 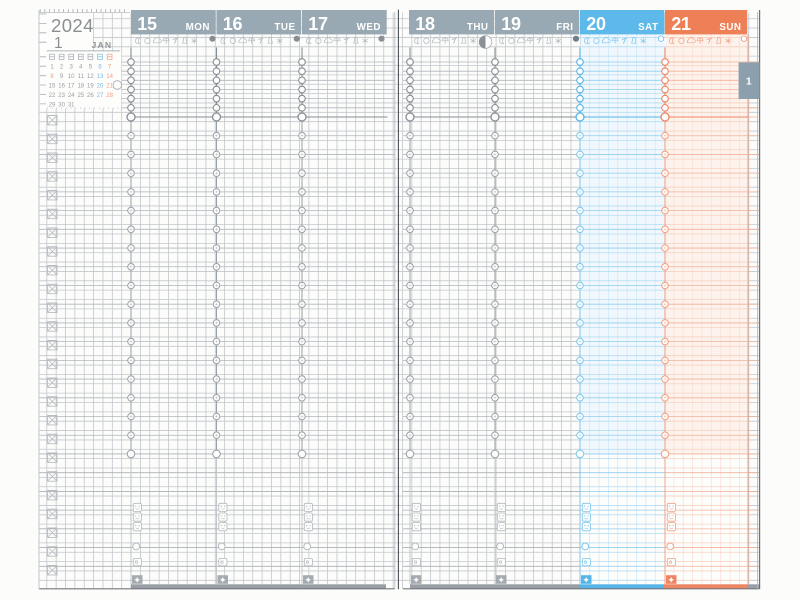 What do you see at coordinates (81, 68) in the screenshot?
I see `svg-text: 4` at bounding box center [81, 68].